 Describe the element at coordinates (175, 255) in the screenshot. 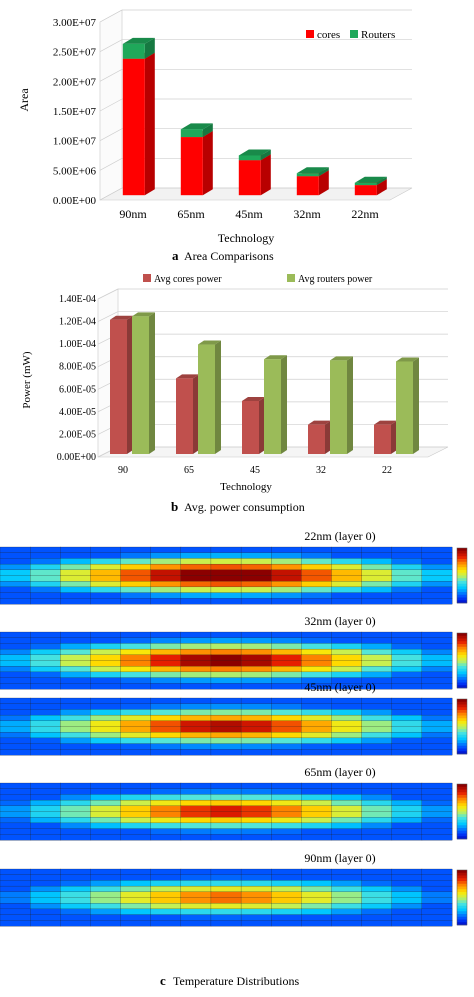

I see `caption-letter: a` at that location.